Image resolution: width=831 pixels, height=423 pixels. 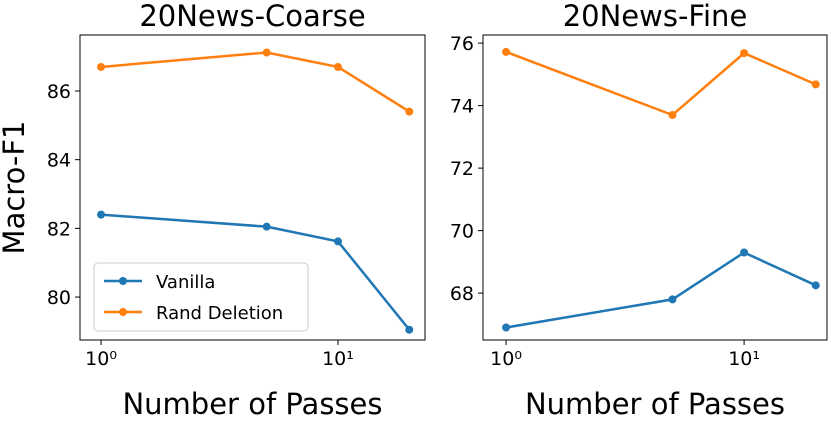 What do you see at coordinates (59, 161) in the screenshot?
I see `y-tick-label: 84` at bounding box center [59, 161].